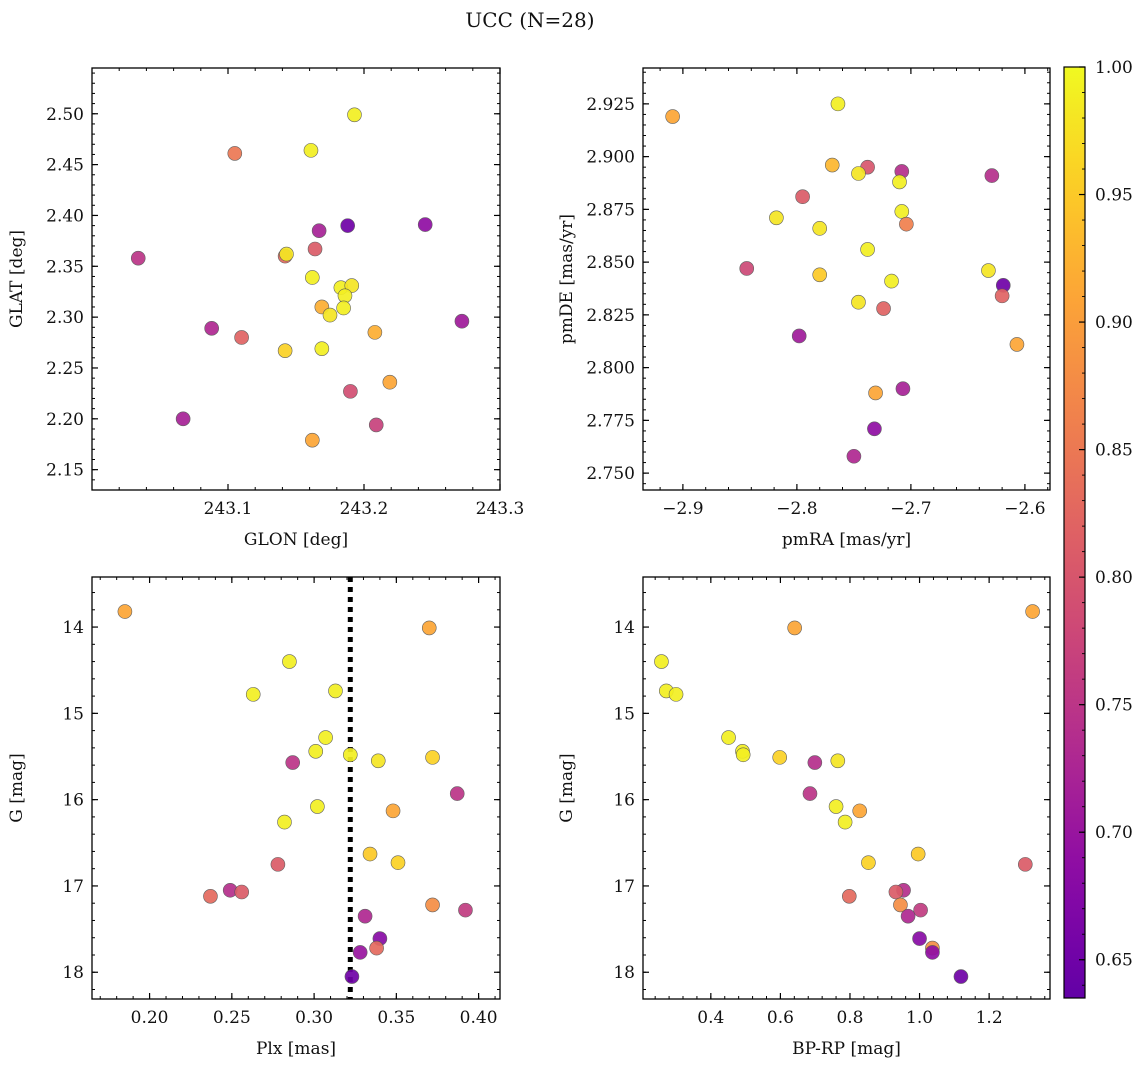  I want to click on y-tick-label: 2.750, so click(610, 474).